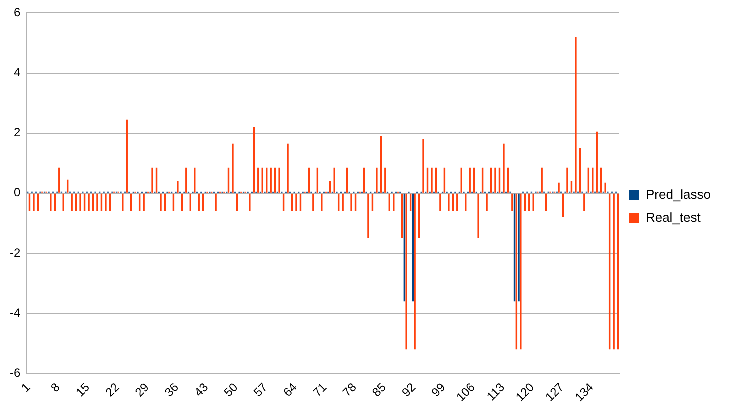 The width and height of the screenshot is (731, 412). What do you see at coordinates (142, 390) in the screenshot?
I see `x-tick-label: 29` at bounding box center [142, 390].